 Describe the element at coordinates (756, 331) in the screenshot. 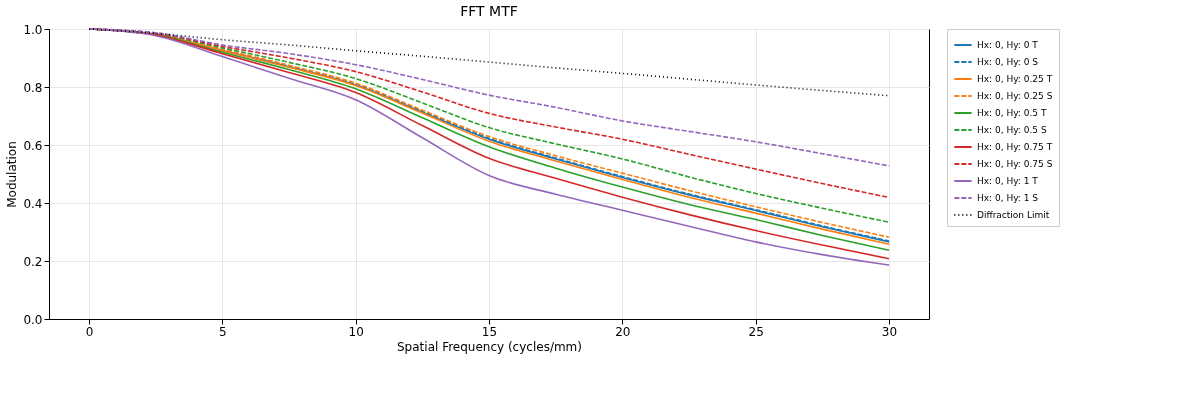

I see `x-tick-label: 25` at that location.